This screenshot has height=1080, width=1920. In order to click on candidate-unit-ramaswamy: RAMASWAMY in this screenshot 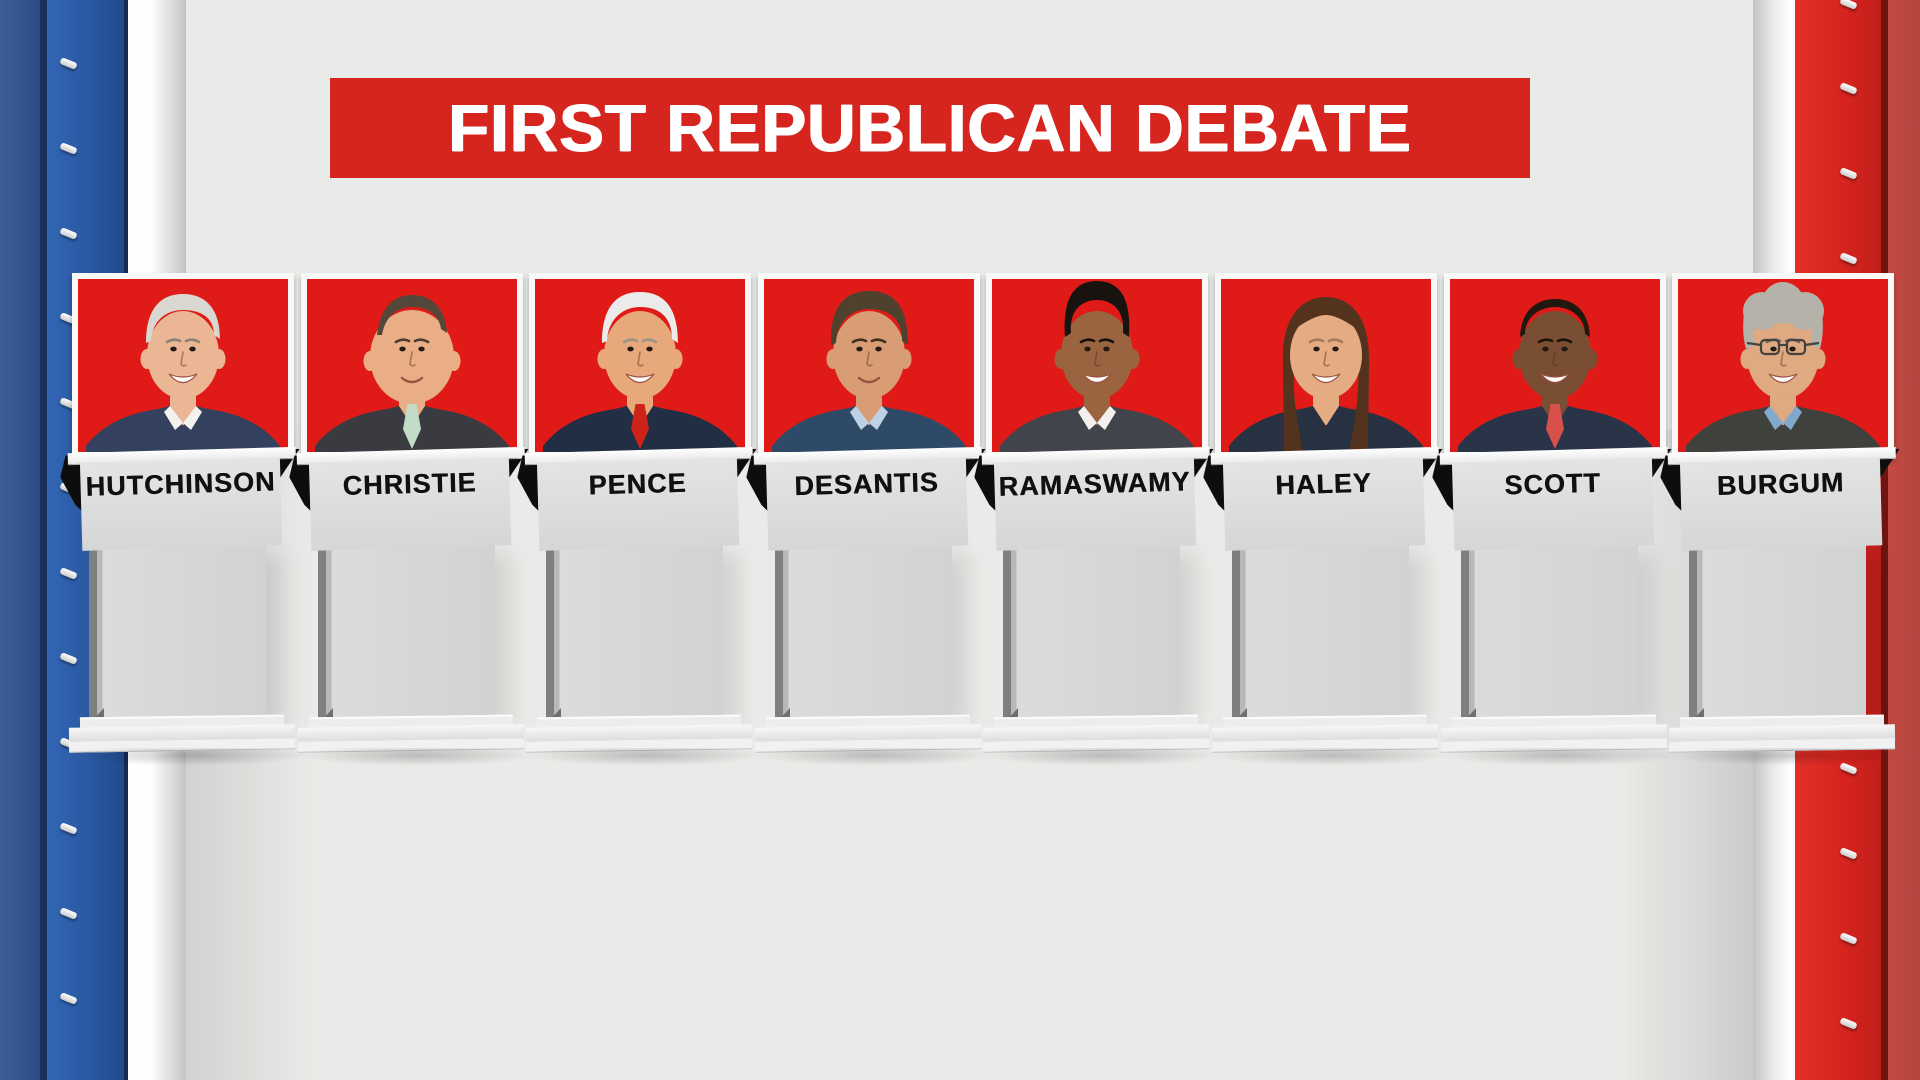, I will do `click(1104, 523)`.